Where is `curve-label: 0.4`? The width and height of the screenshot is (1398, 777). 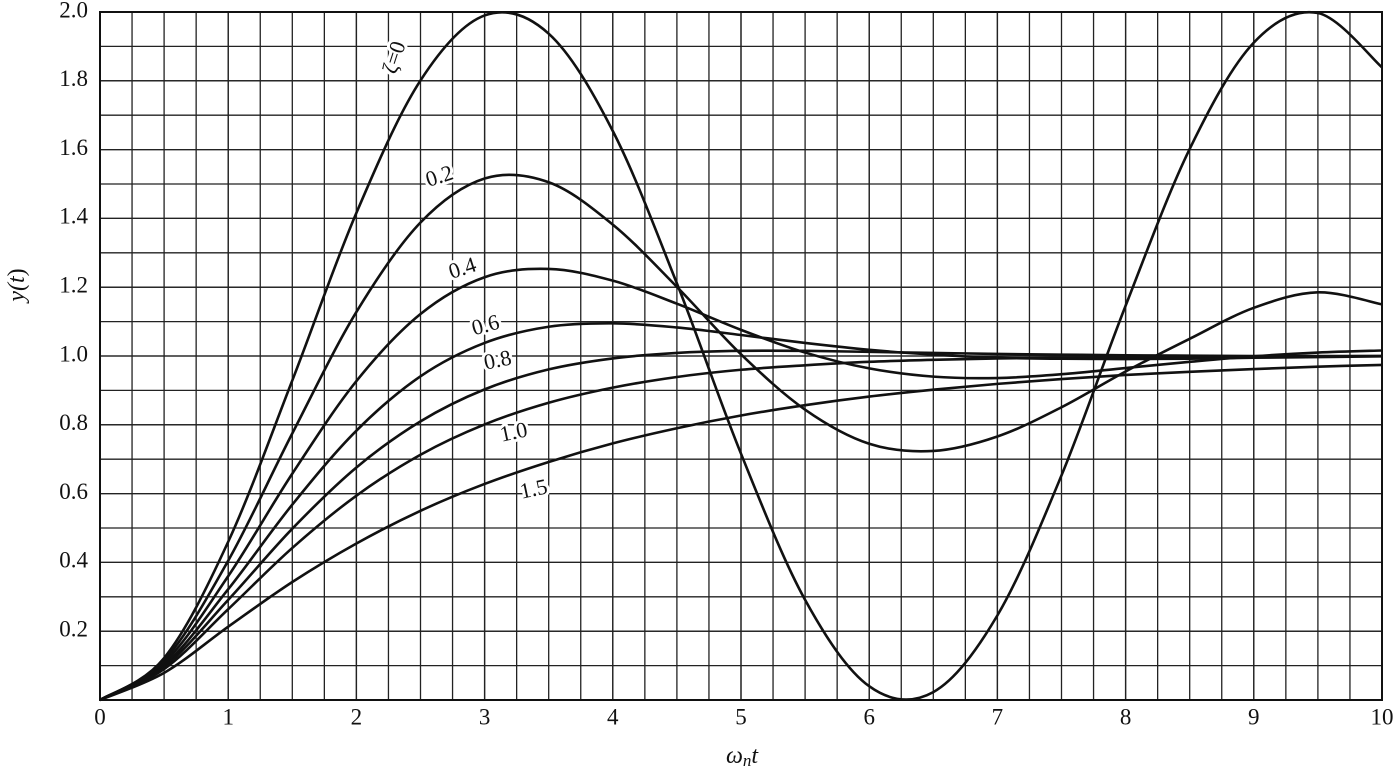 curve-label: 0.4 is located at coordinates (462, 268).